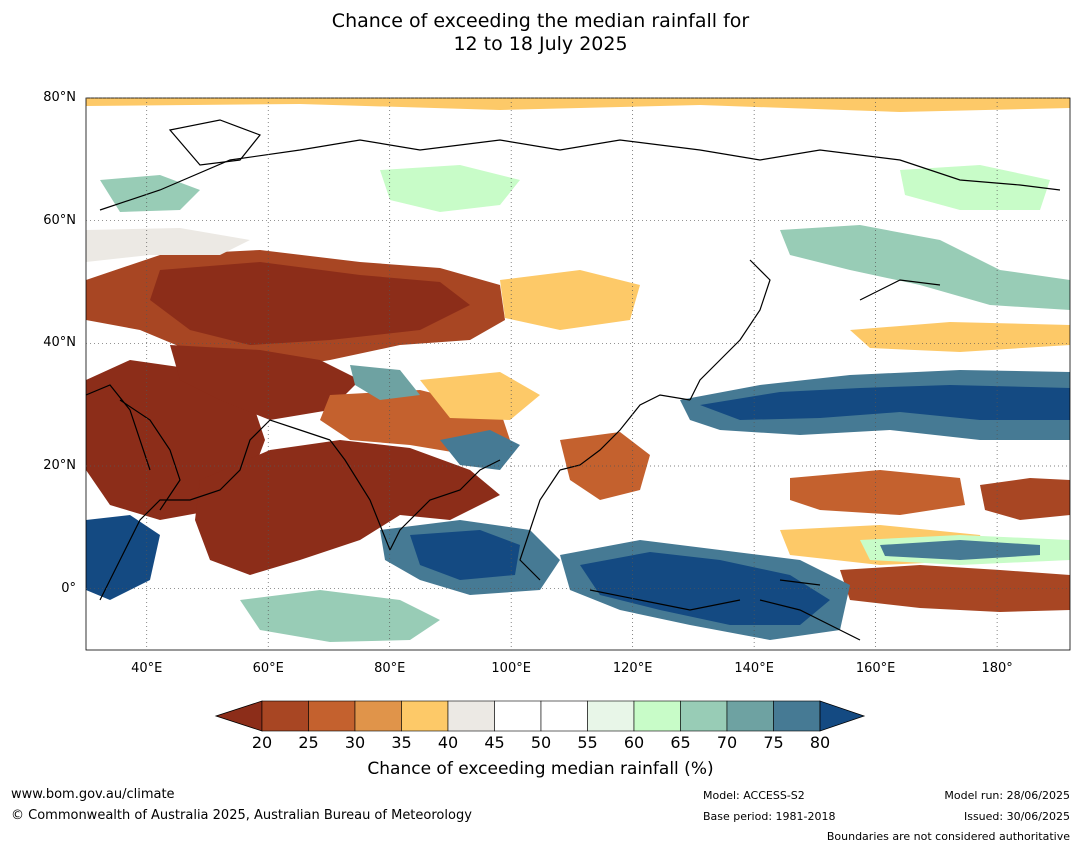 Image resolution: width=1081 pixels, height=850 pixels. Describe the element at coordinates (578, 105) in the screenshot. I see `arctic-yellow-band` at that location.